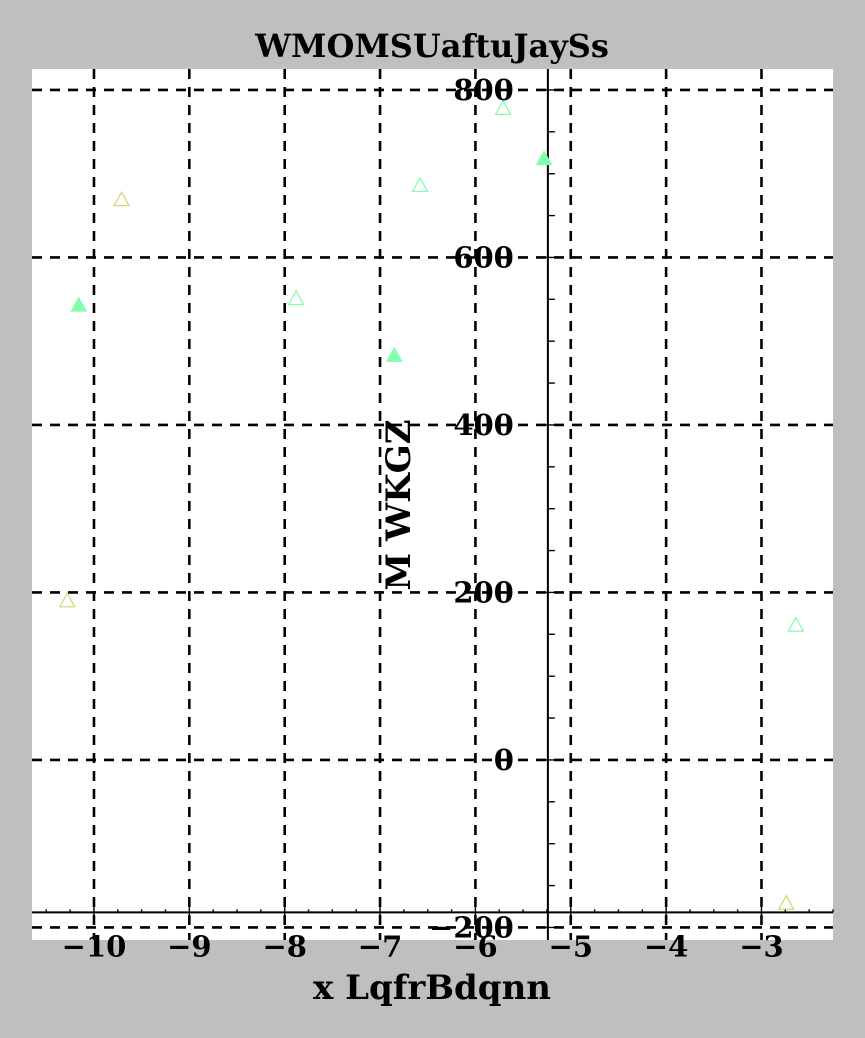 This screenshot has height=1038, width=865. What do you see at coordinates (483, 425) in the screenshot?
I see `y-tick-label: 400` at bounding box center [483, 425].